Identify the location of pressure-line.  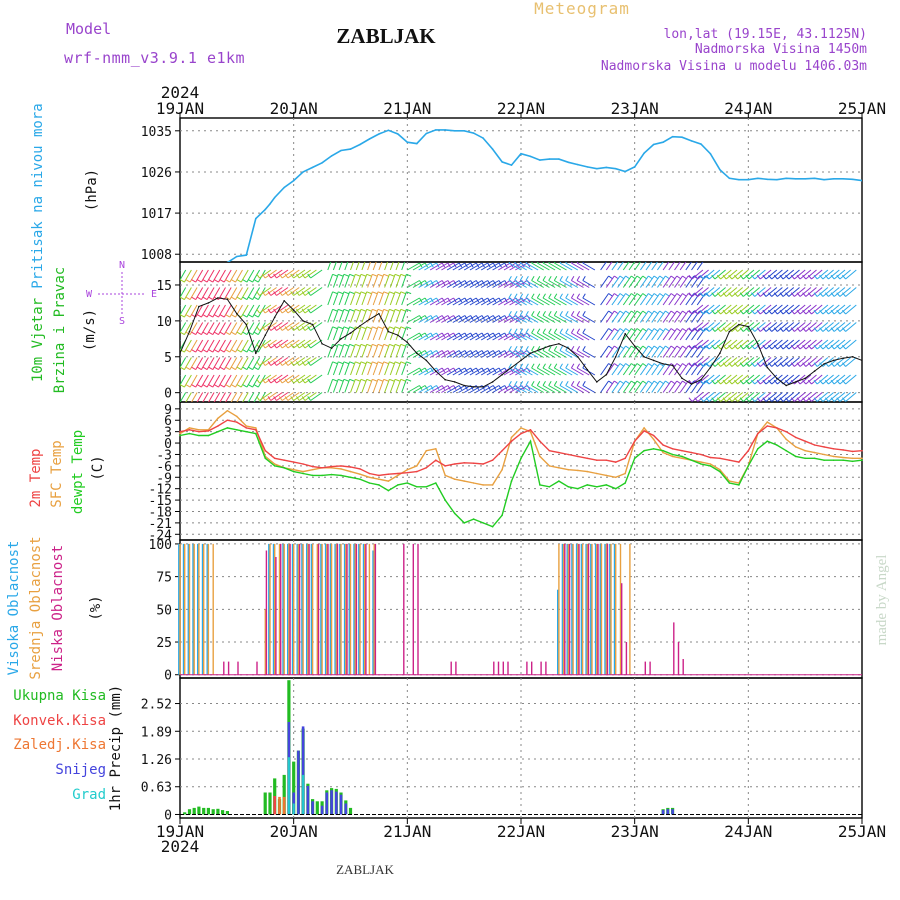
(544, 195).